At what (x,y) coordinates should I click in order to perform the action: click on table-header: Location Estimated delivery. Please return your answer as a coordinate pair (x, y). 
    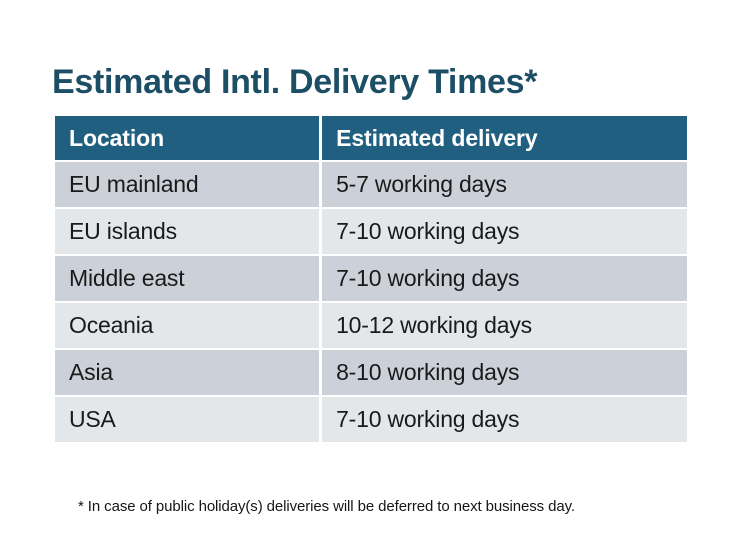
    Looking at the image, I should click on (371, 138).